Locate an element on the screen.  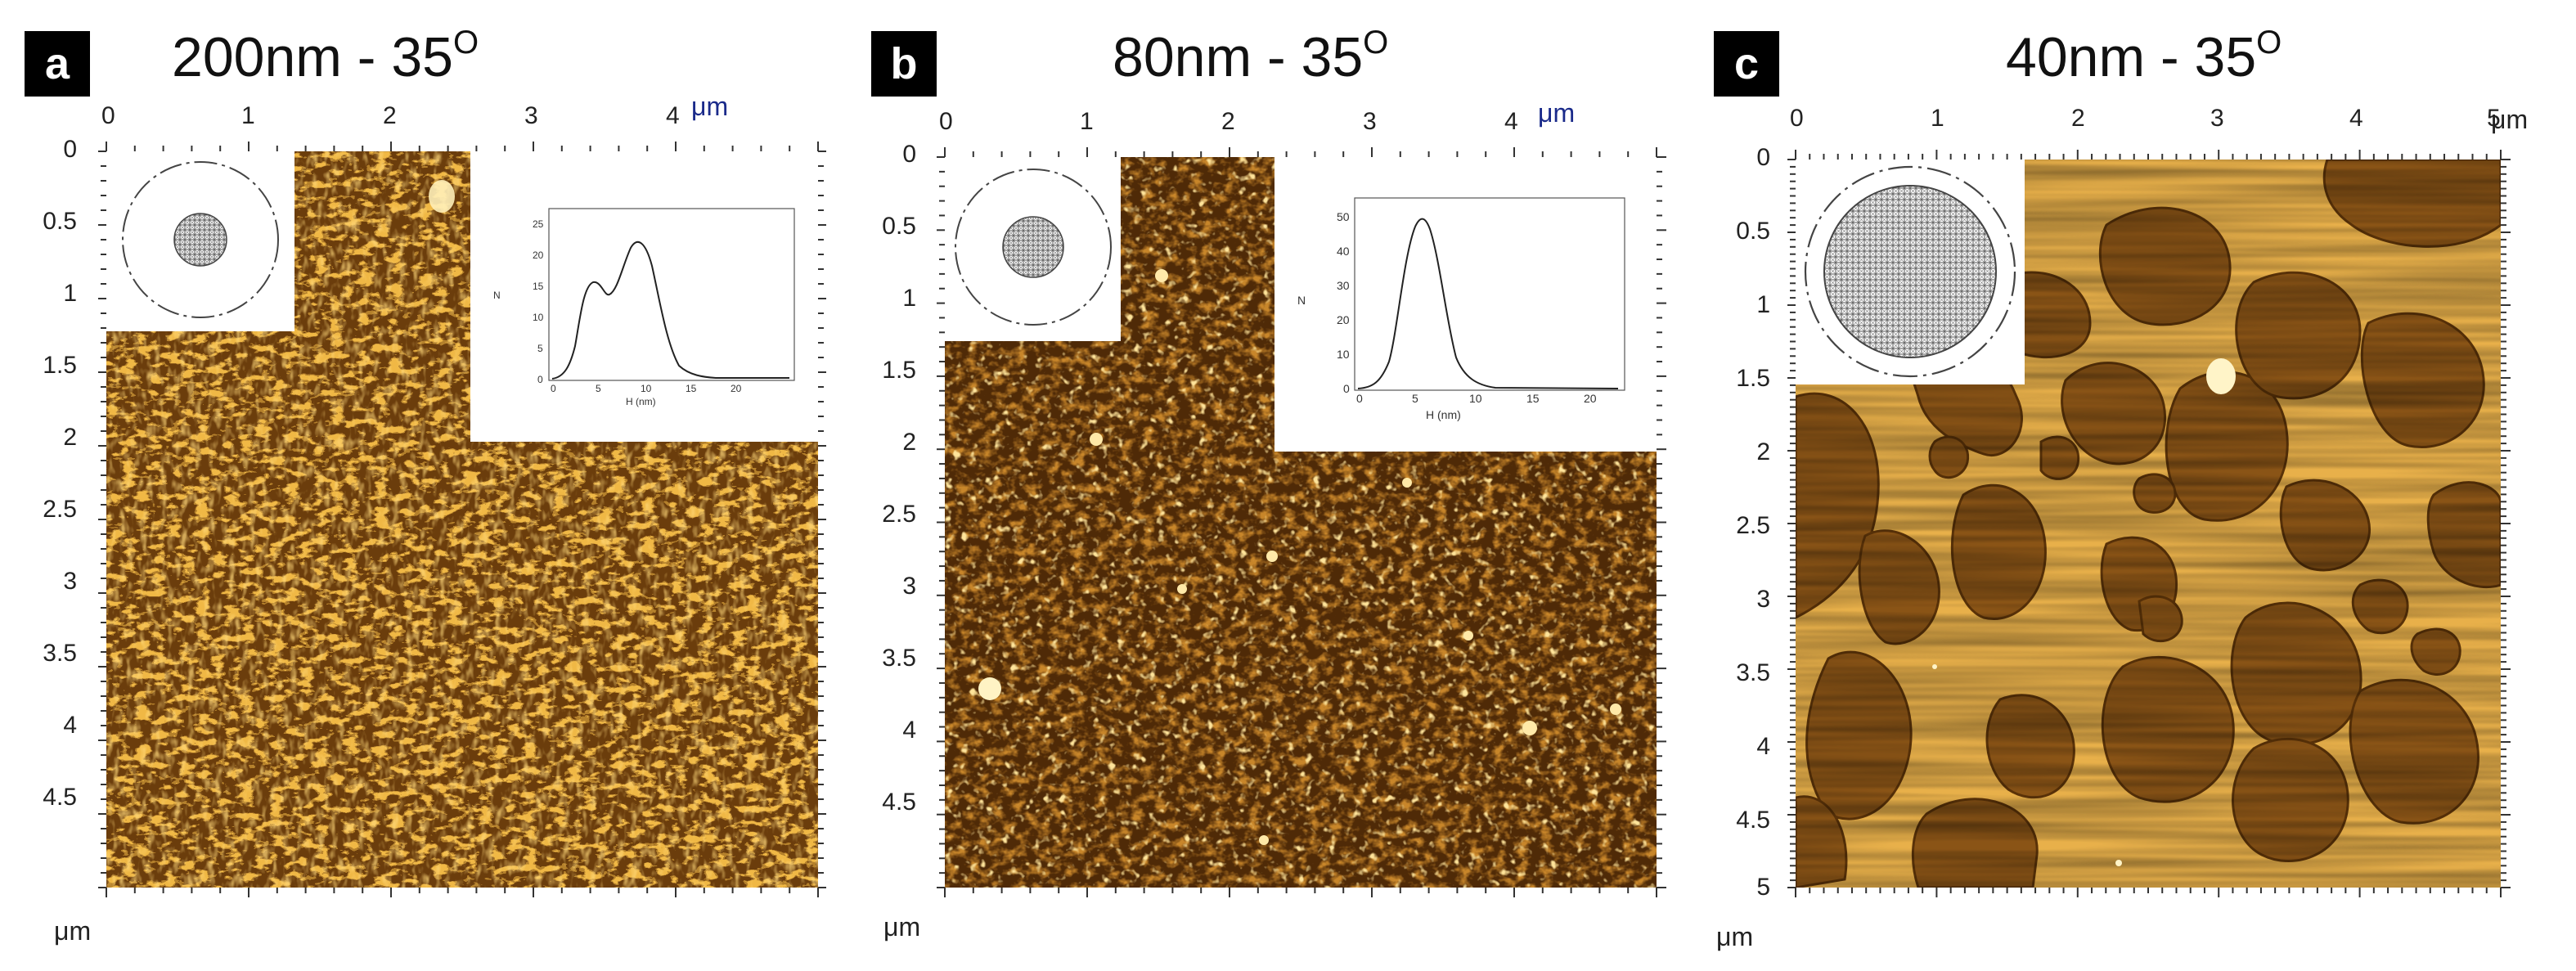
x-unit-label-b: μm is located at coordinates (1557, 113).